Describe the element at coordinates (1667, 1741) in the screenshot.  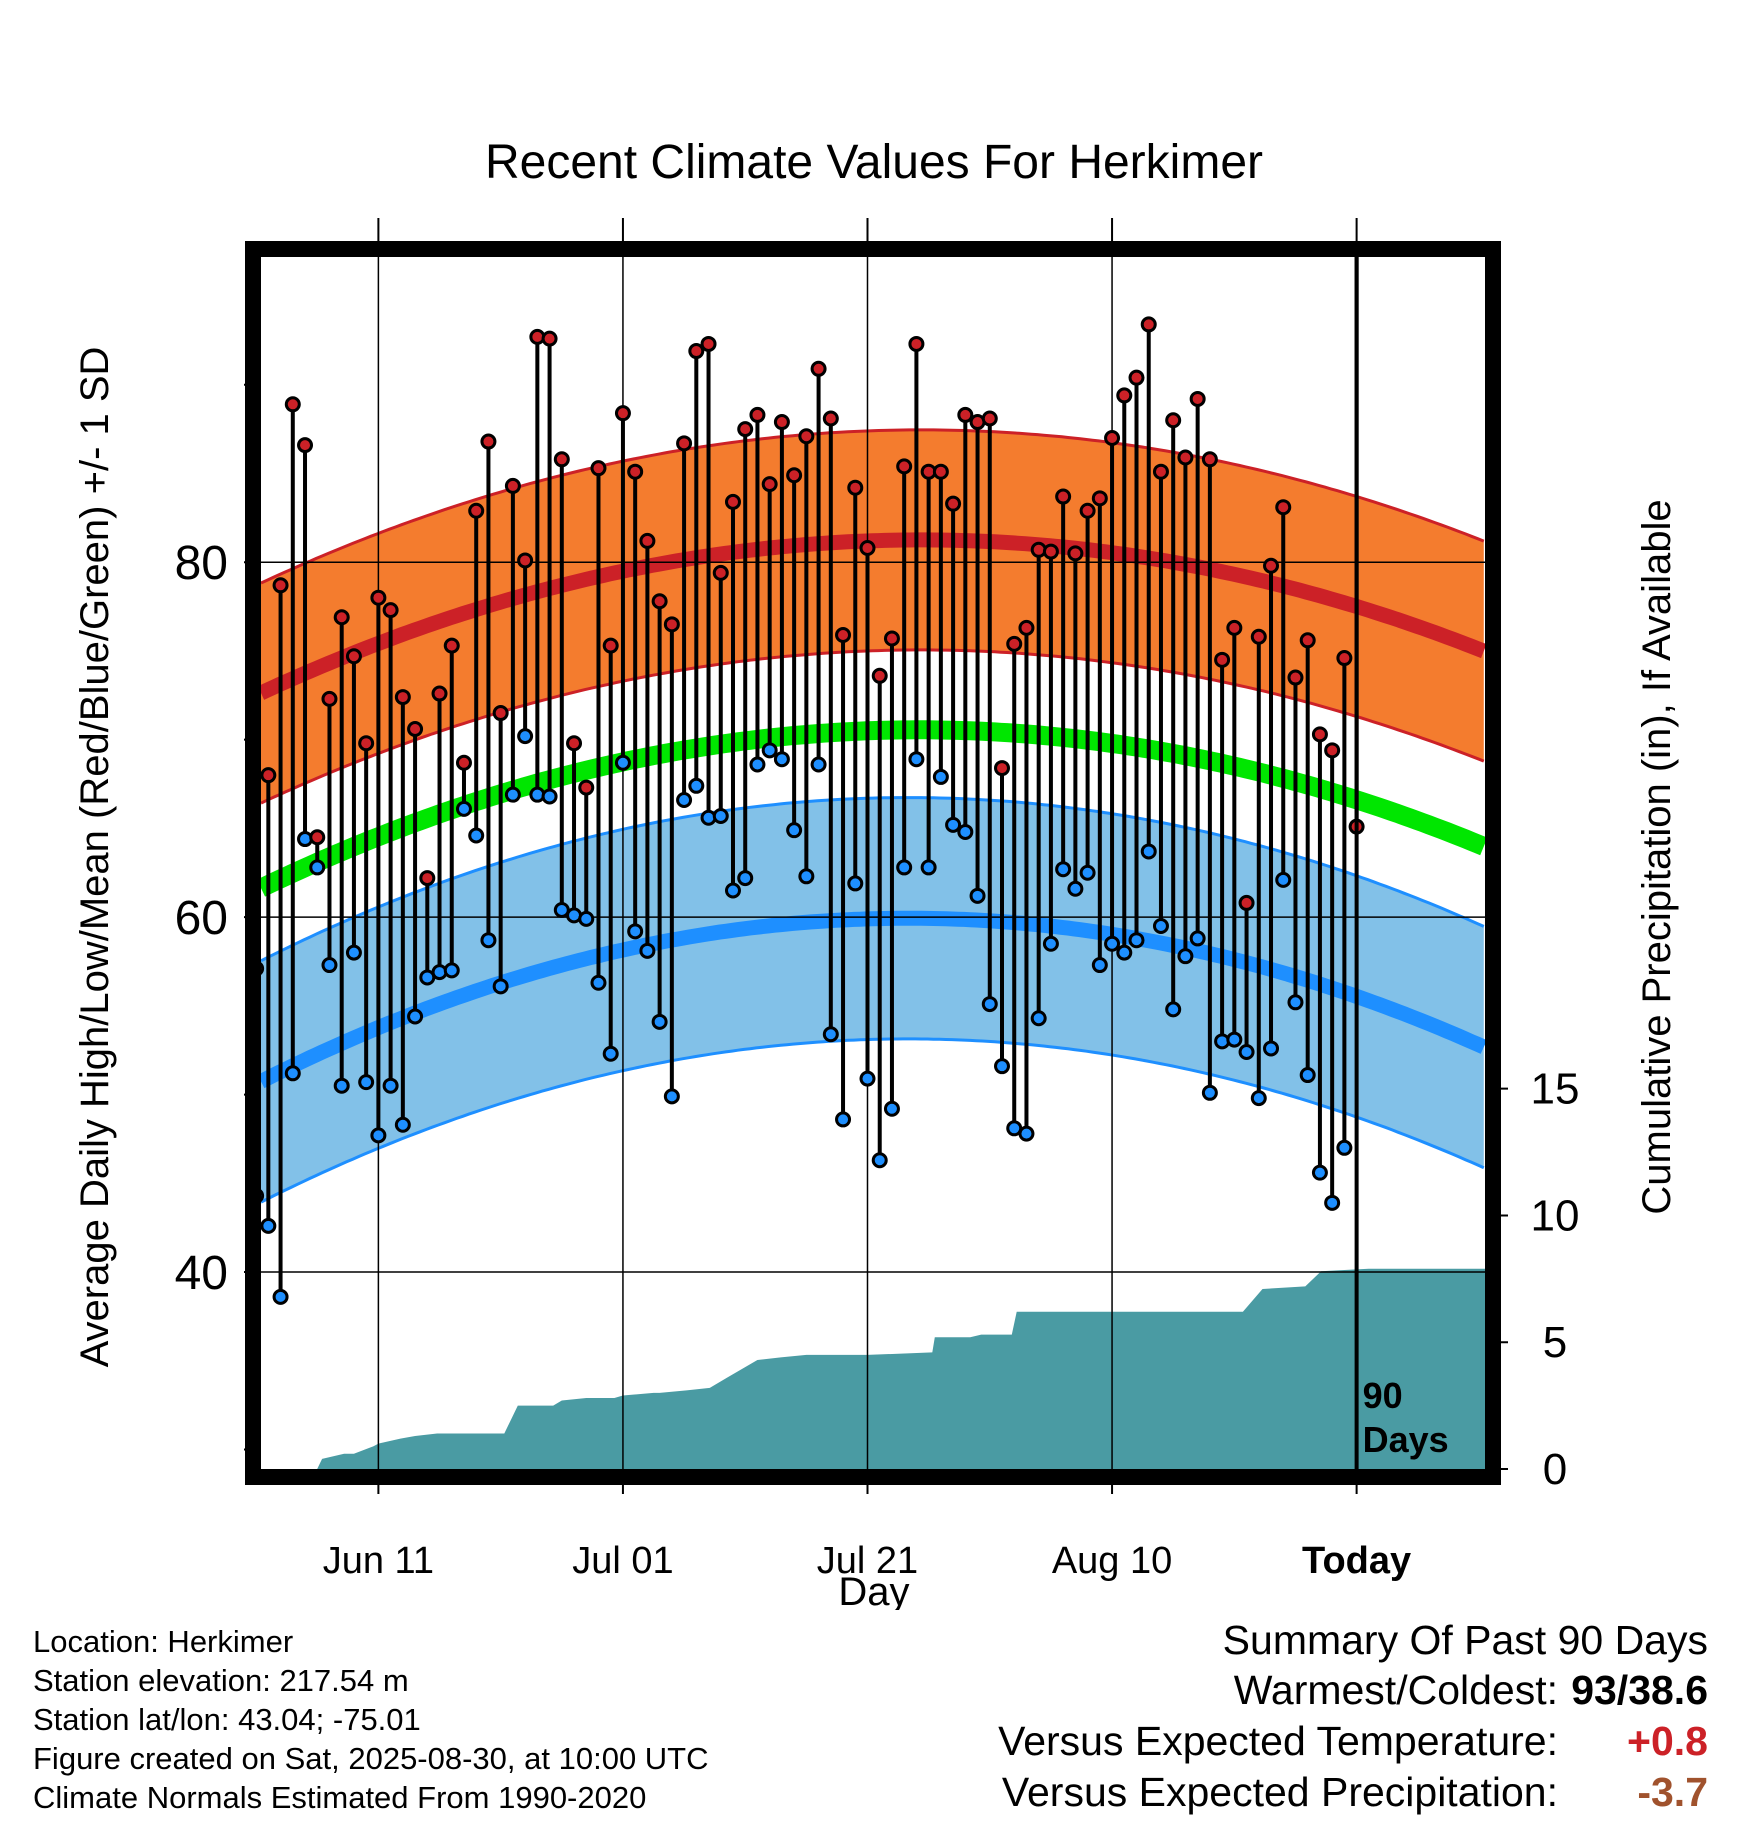
I see `temp-anomaly-value: +0.8` at that location.